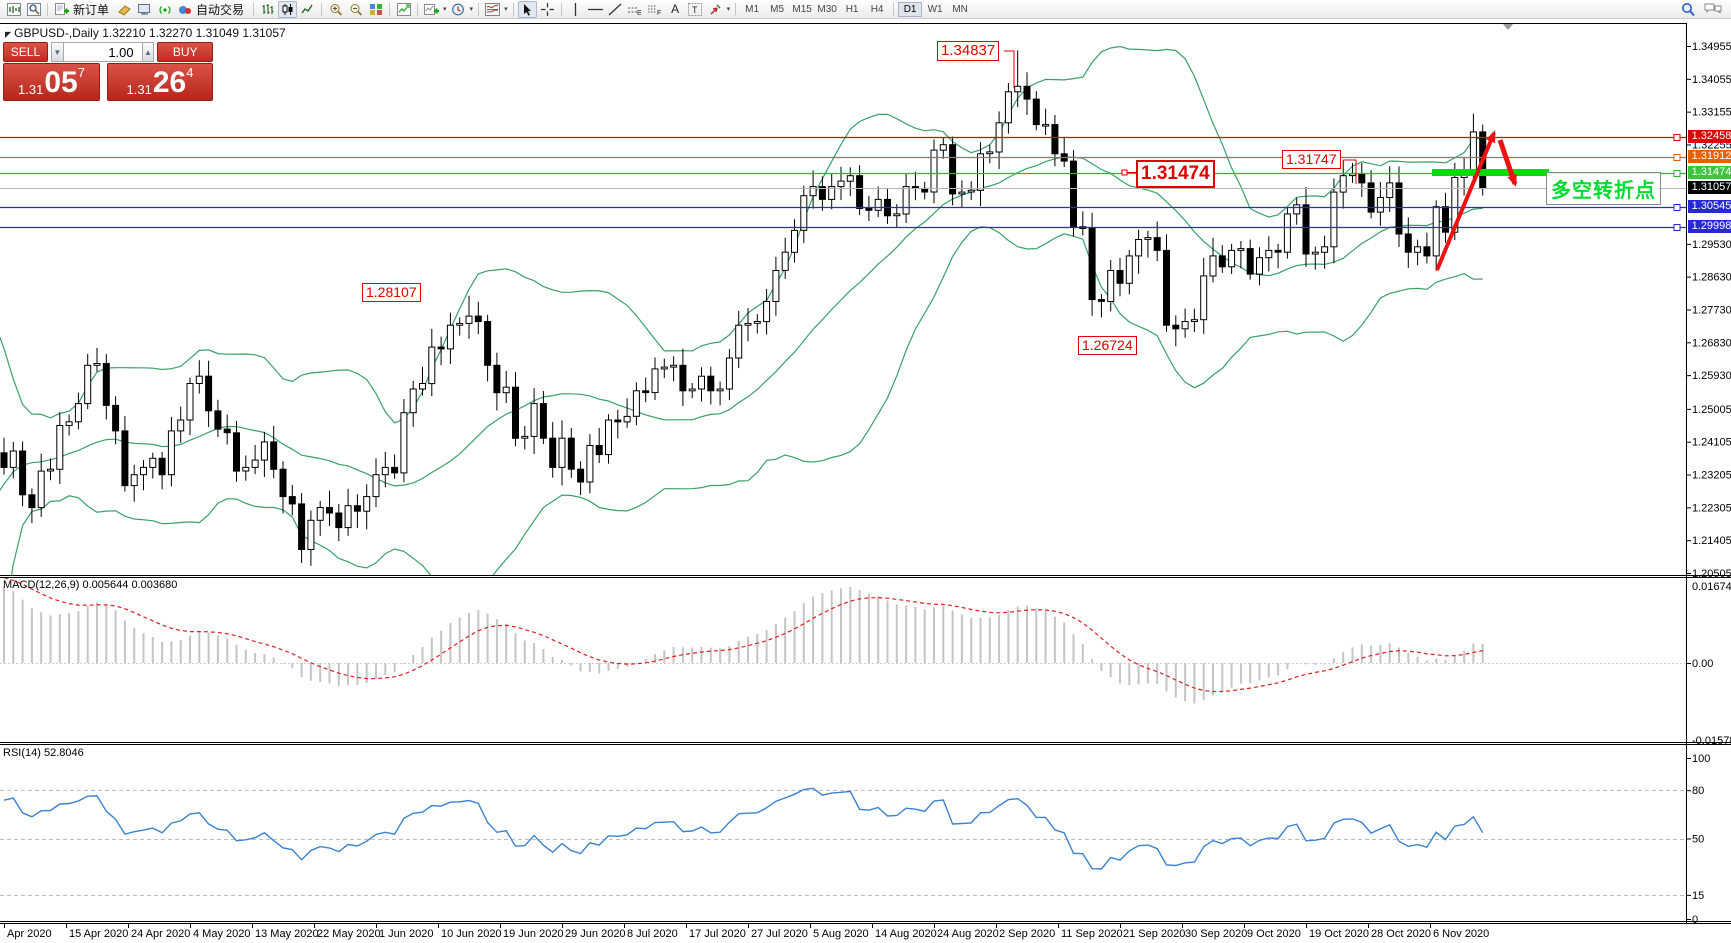 The height and width of the screenshot is (943, 1731). I want to click on equidistant-channel-tool-icon: E, so click(635, 9).